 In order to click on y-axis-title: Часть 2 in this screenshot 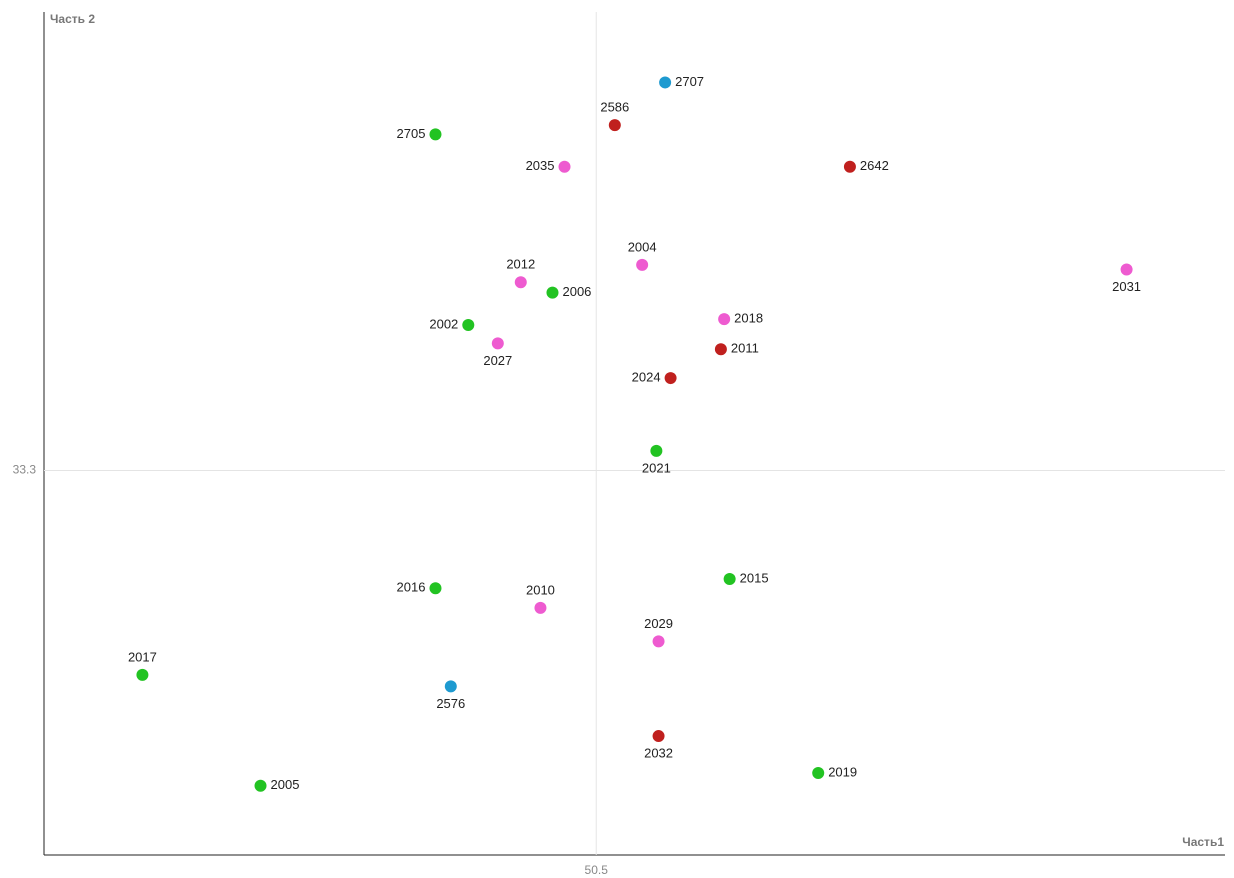, I will do `click(72, 19)`.